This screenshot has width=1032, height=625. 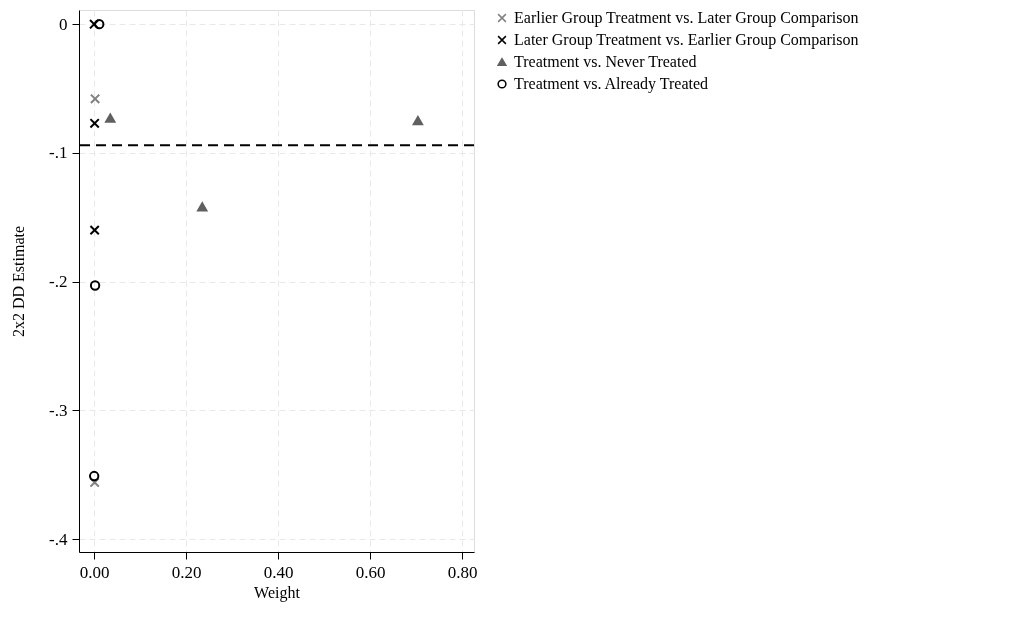 I want to click on legend-label: Later Group Treatment vs. Earlier Group Comparison, so click(x=686, y=40).